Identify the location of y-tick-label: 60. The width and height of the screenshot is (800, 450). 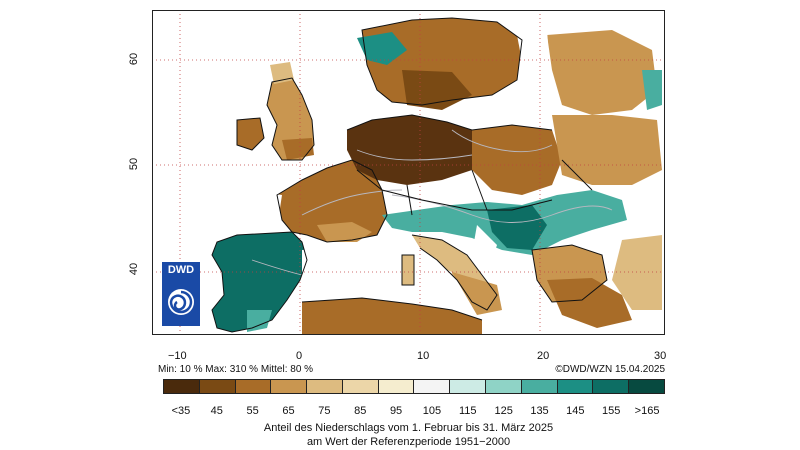
(134, 59).